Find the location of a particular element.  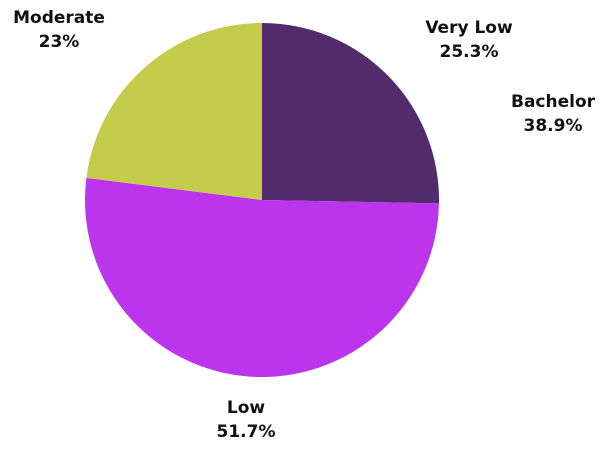

slice-label-moderate: Moderate 23% is located at coordinates (59, 30).